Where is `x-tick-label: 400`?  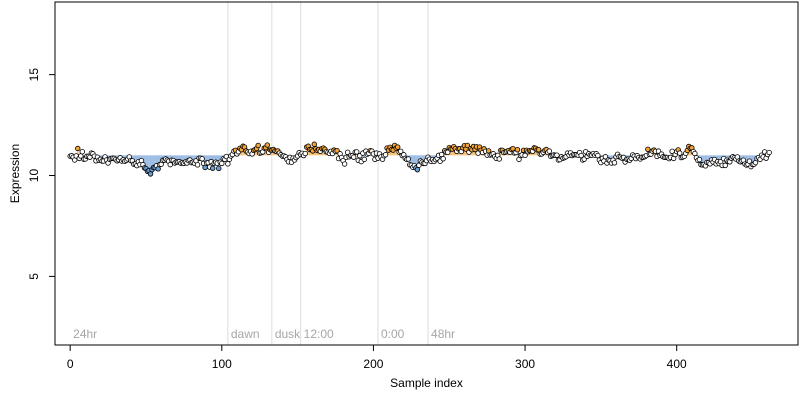 x-tick-label: 400 is located at coordinates (677, 364).